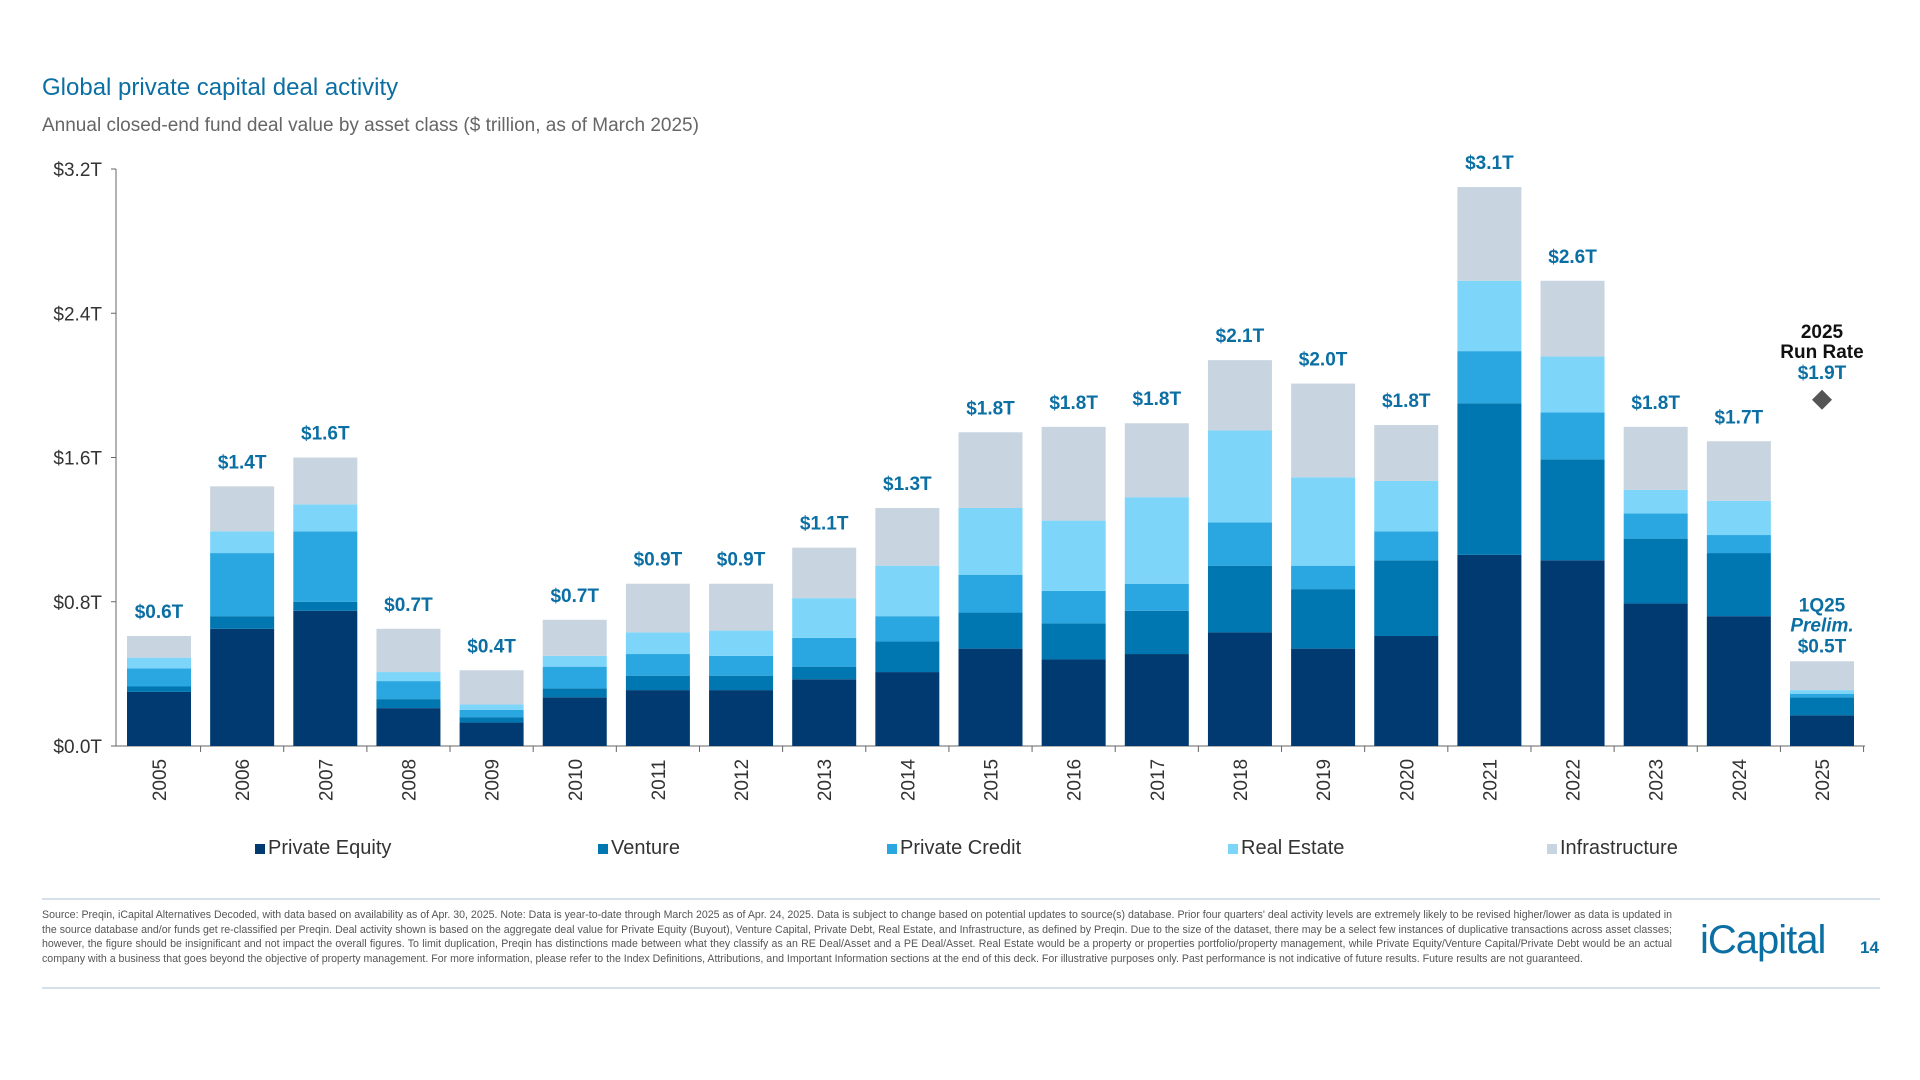  Describe the element at coordinates (1323, 360) in the screenshot. I see `bar-total-label: $2.0T` at that location.